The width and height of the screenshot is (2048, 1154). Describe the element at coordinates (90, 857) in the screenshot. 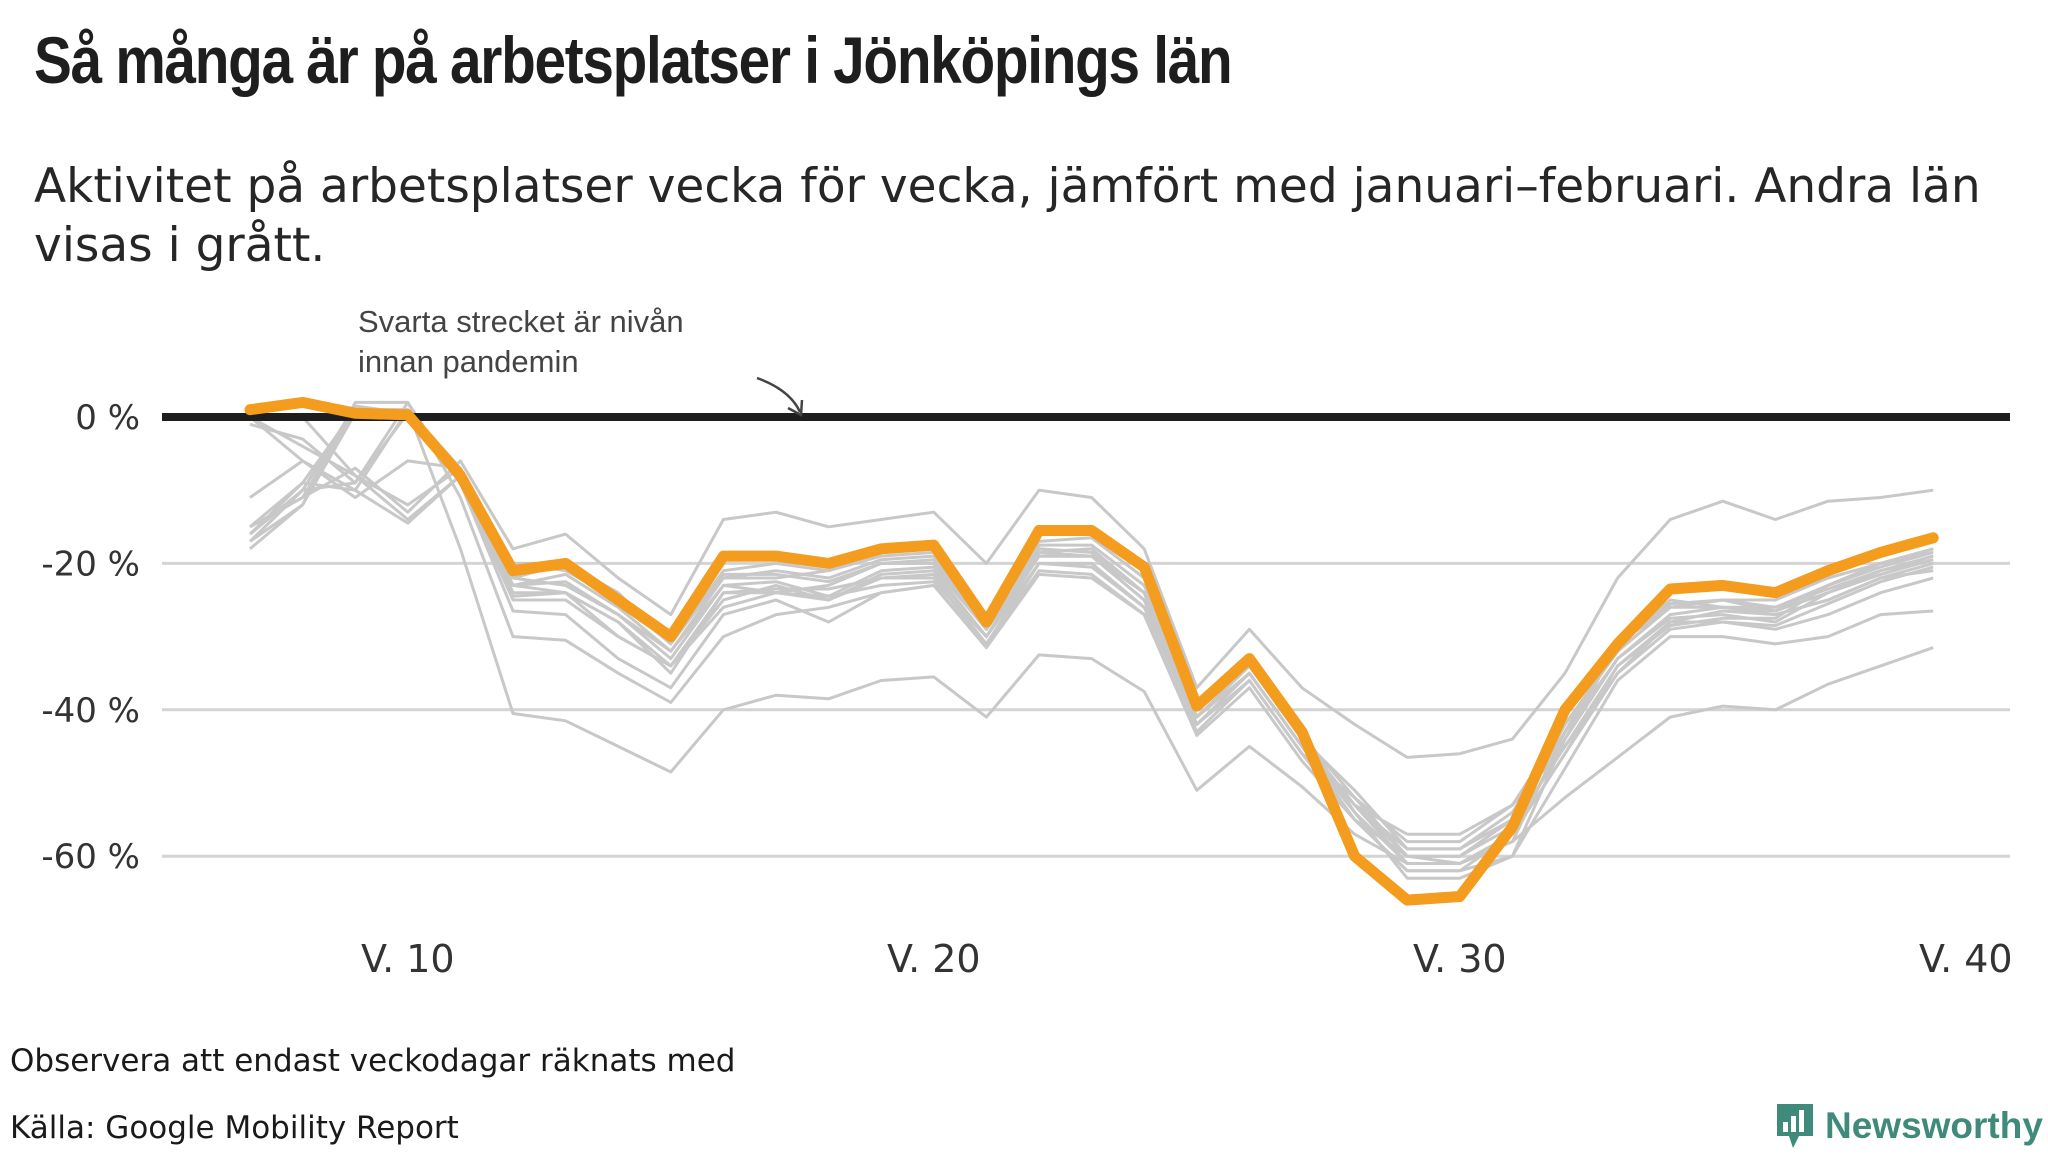

I see `y-tick-label: -60 %` at that location.